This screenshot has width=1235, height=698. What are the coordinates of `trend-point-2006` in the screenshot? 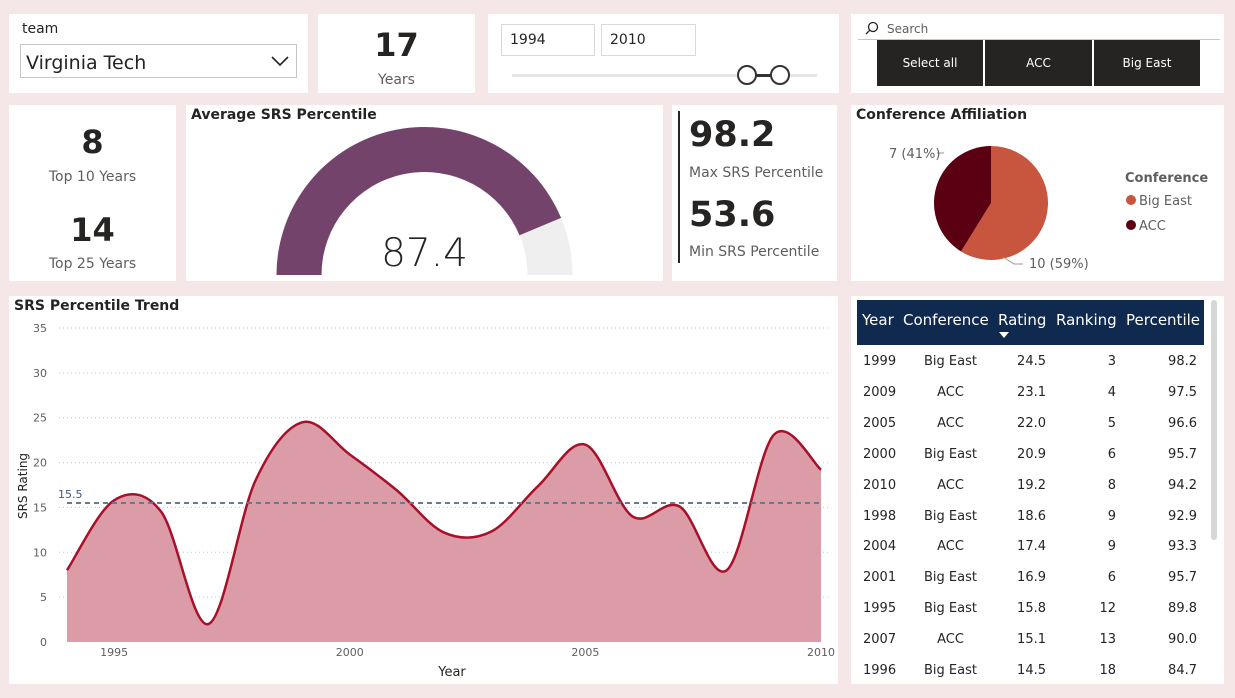 It's located at (633, 516).